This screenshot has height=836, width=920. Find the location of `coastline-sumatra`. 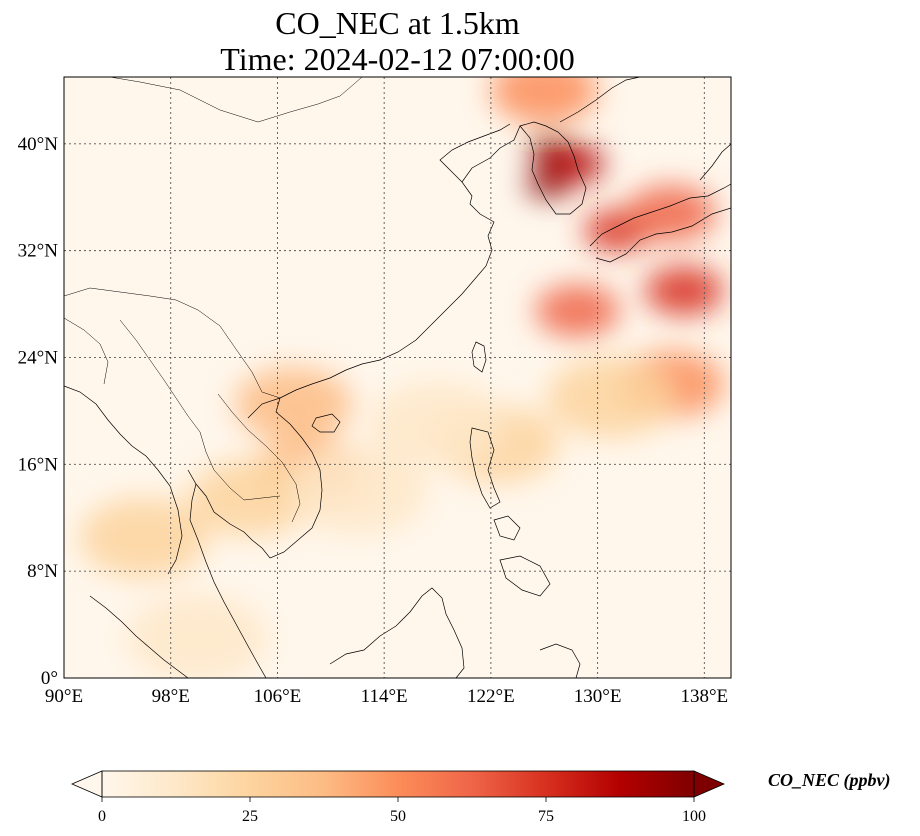

coastline-sumatra is located at coordinates (139, 636).